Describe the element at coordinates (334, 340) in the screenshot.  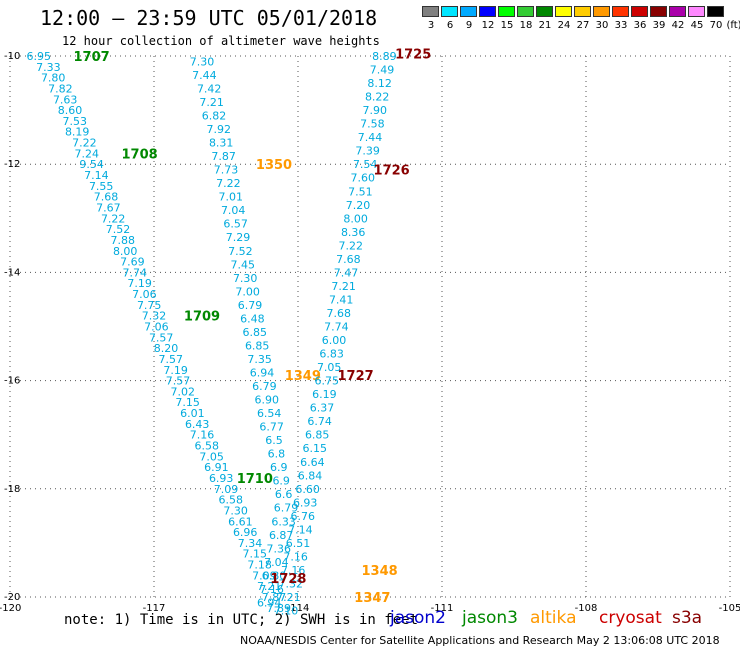
I see `wave-height-value: 6.00` at that location.